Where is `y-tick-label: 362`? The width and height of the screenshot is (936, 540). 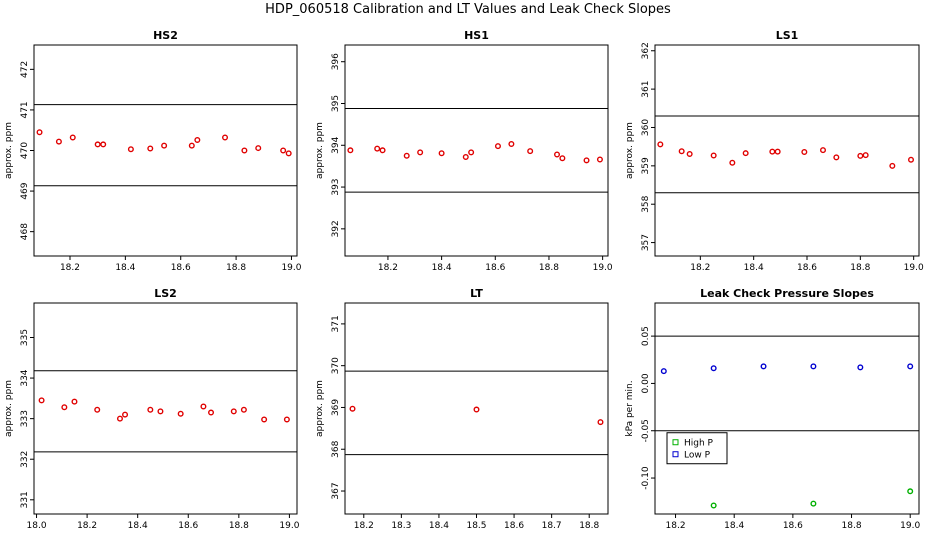 y-tick-label: 362 is located at coordinates (646, 50).